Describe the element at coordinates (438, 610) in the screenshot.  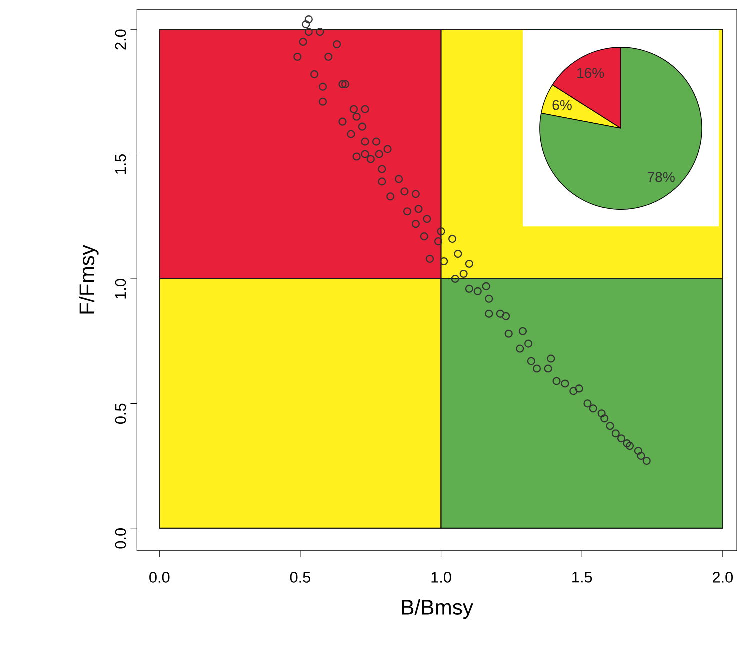
I see `x-axis-title: B/Bmsy` at that location.